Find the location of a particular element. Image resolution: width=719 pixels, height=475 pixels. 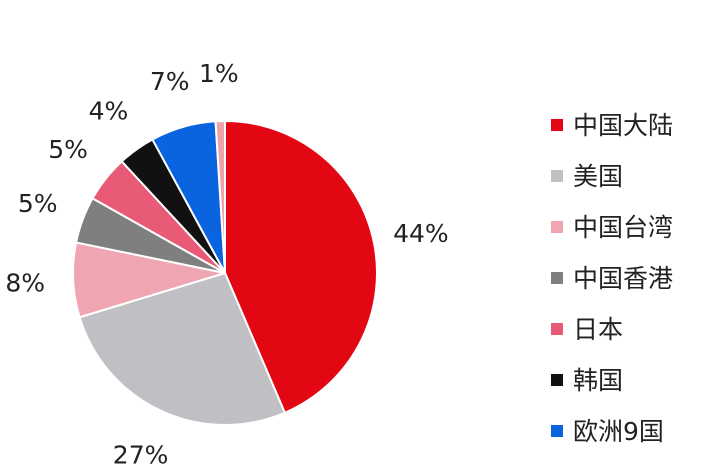

data-label-5: 4% is located at coordinates (109, 111).